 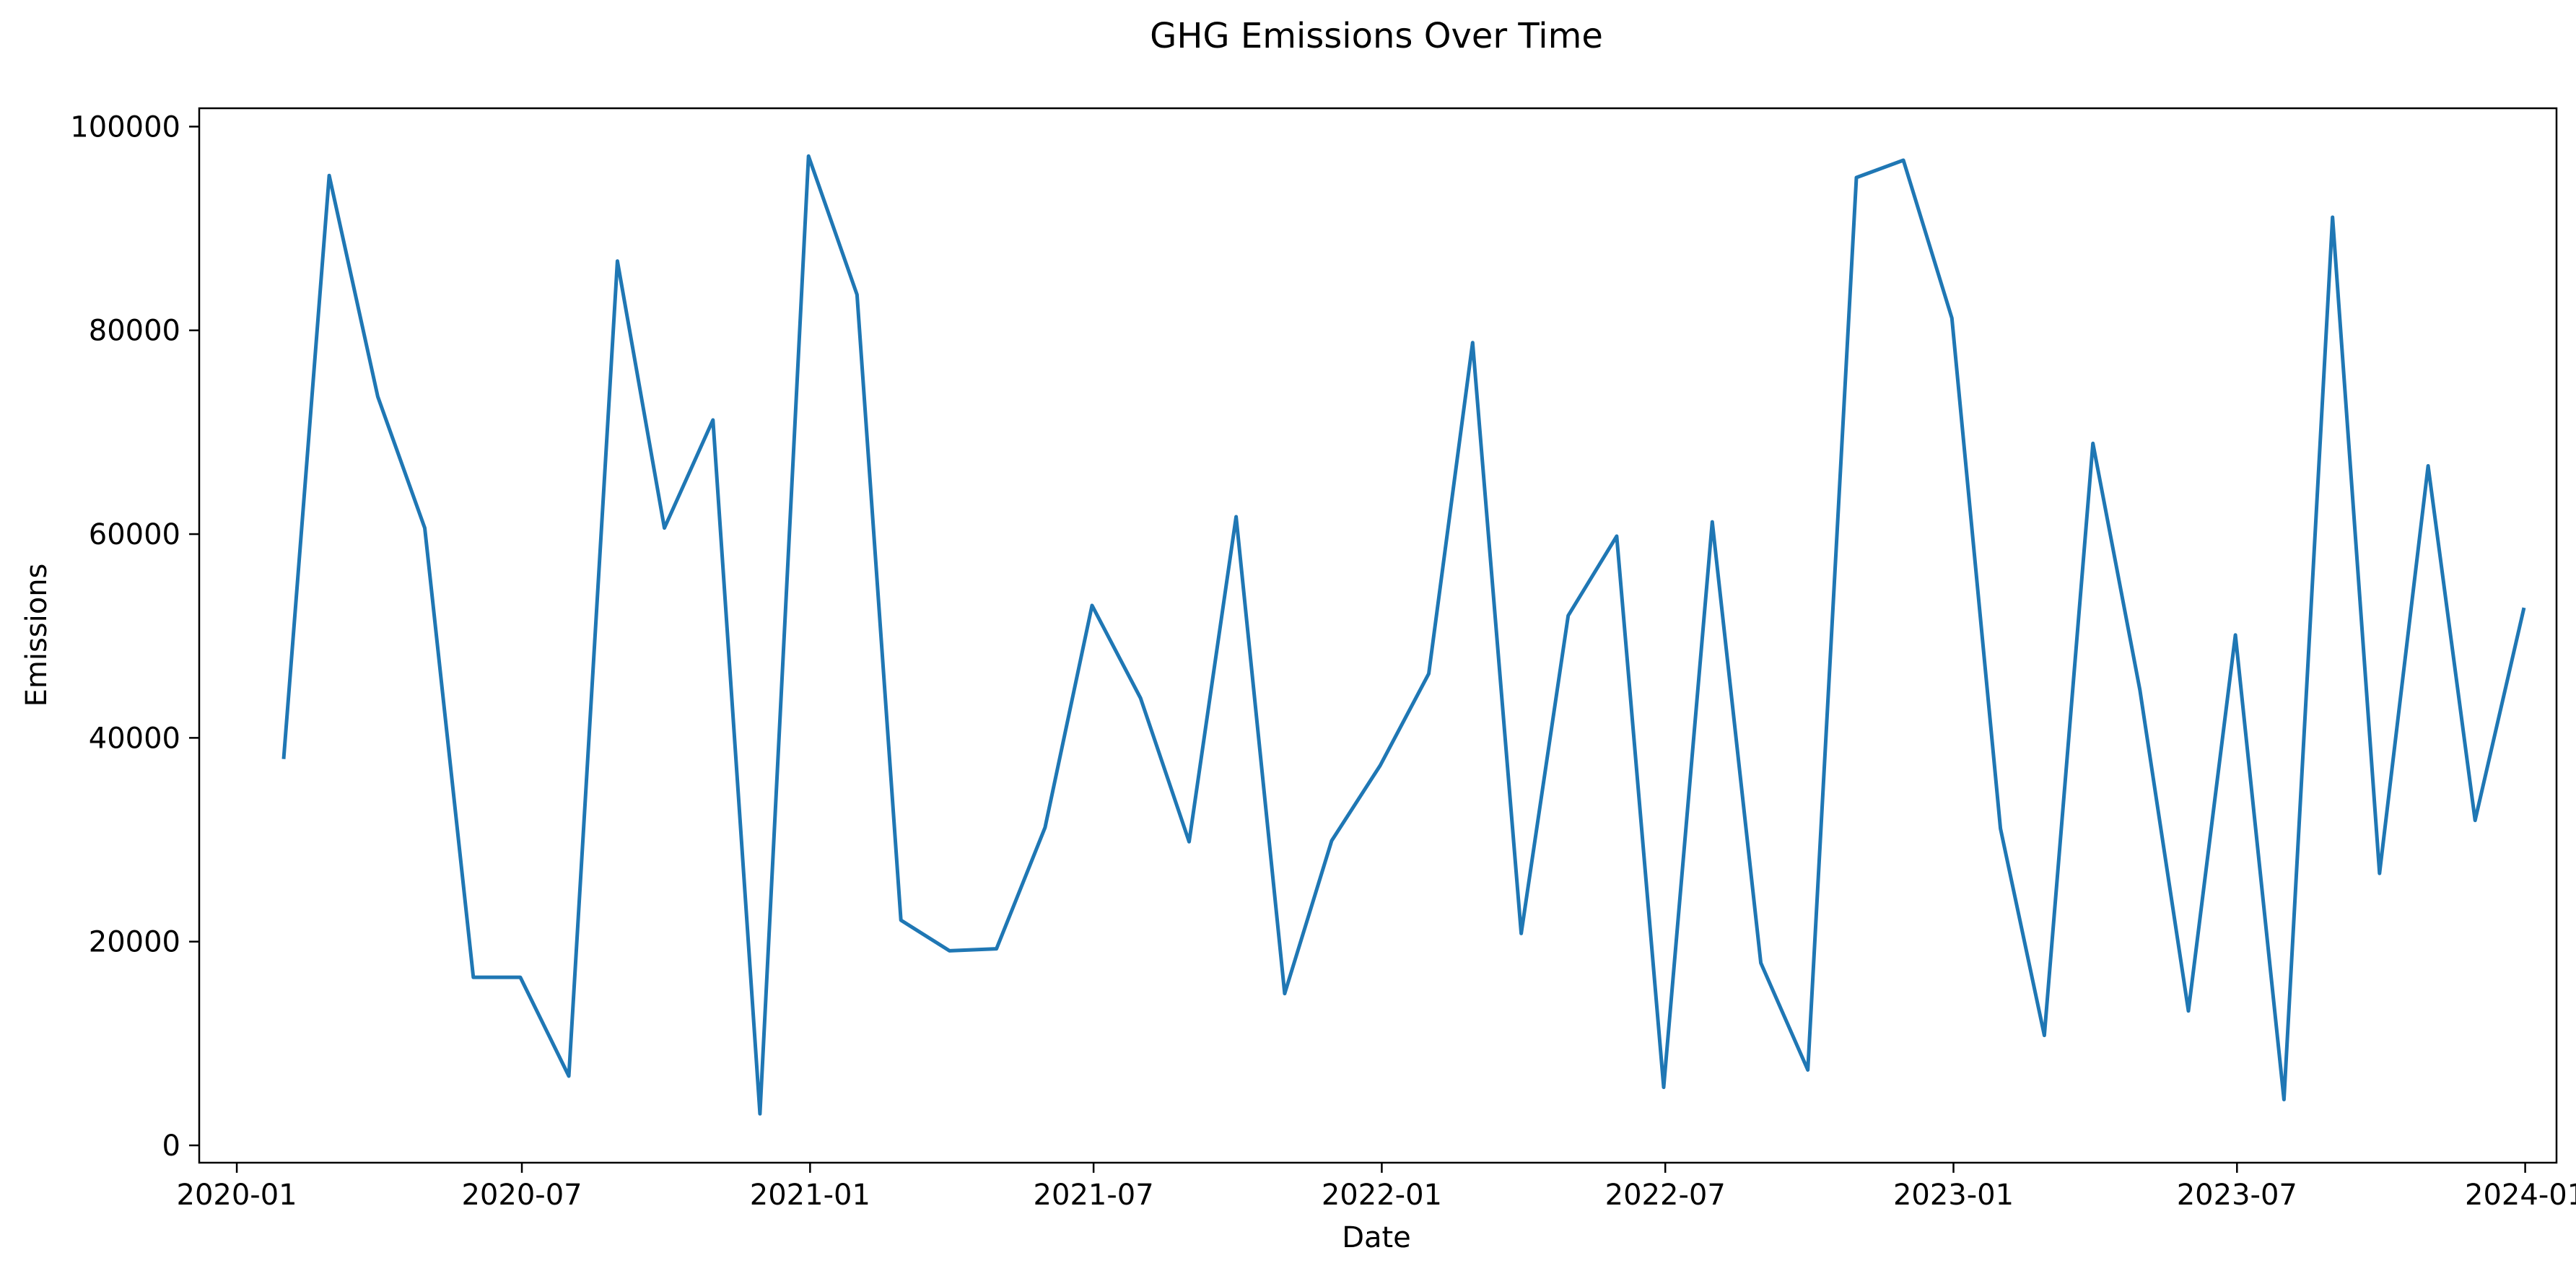 What do you see at coordinates (134, 331) in the screenshot?
I see `y-tick-label: 80000` at bounding box center [134, 331].